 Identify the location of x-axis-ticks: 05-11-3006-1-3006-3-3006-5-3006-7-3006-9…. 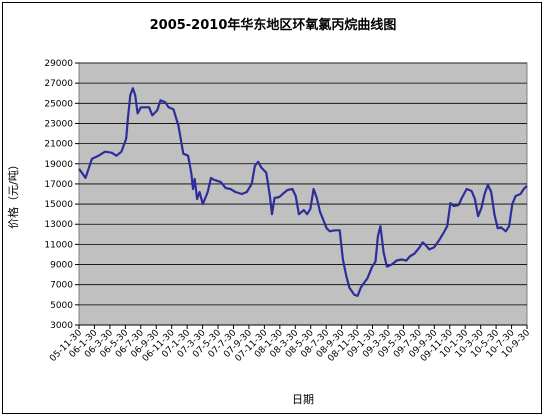
(290, 344).